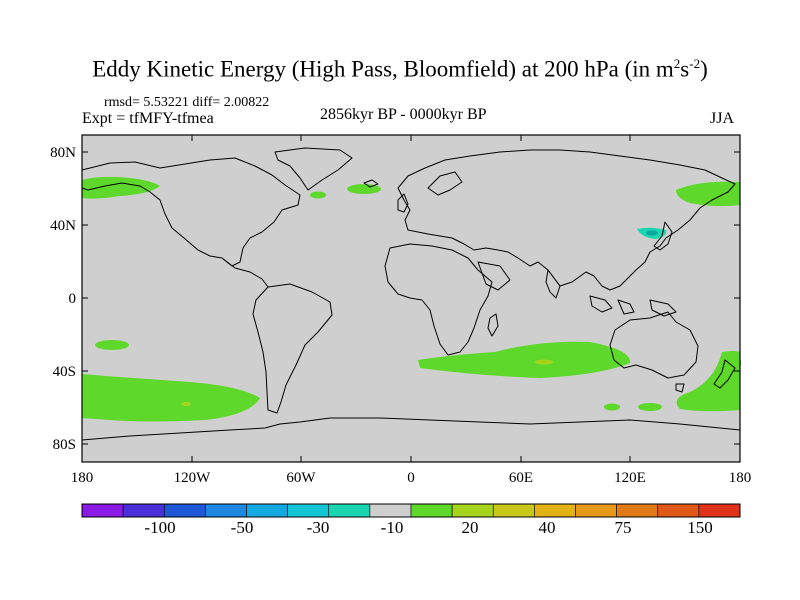 Image resolution: width=800 pixels, height=600 pixels. I want to click on lon-tick-label: 120W, so click(193, 478).